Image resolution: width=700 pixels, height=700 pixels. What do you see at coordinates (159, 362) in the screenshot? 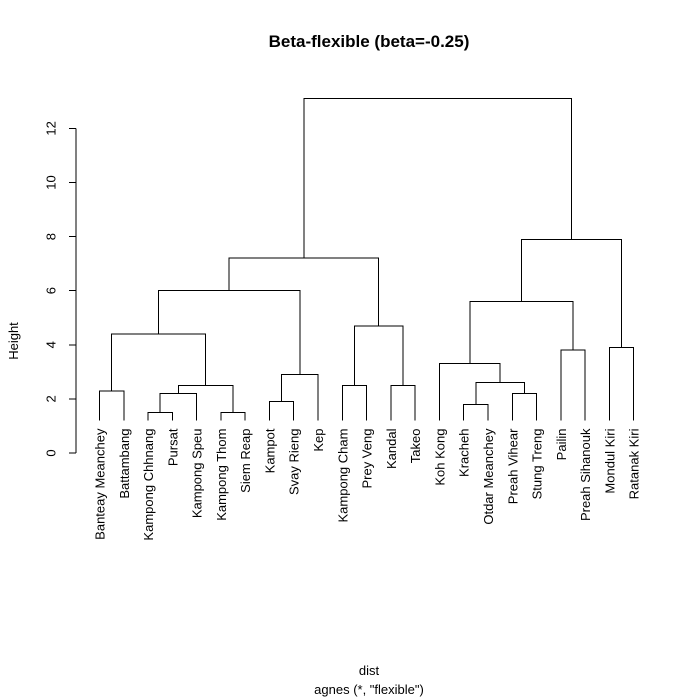
I see `branch-m6` at bounding box center [159, 362].